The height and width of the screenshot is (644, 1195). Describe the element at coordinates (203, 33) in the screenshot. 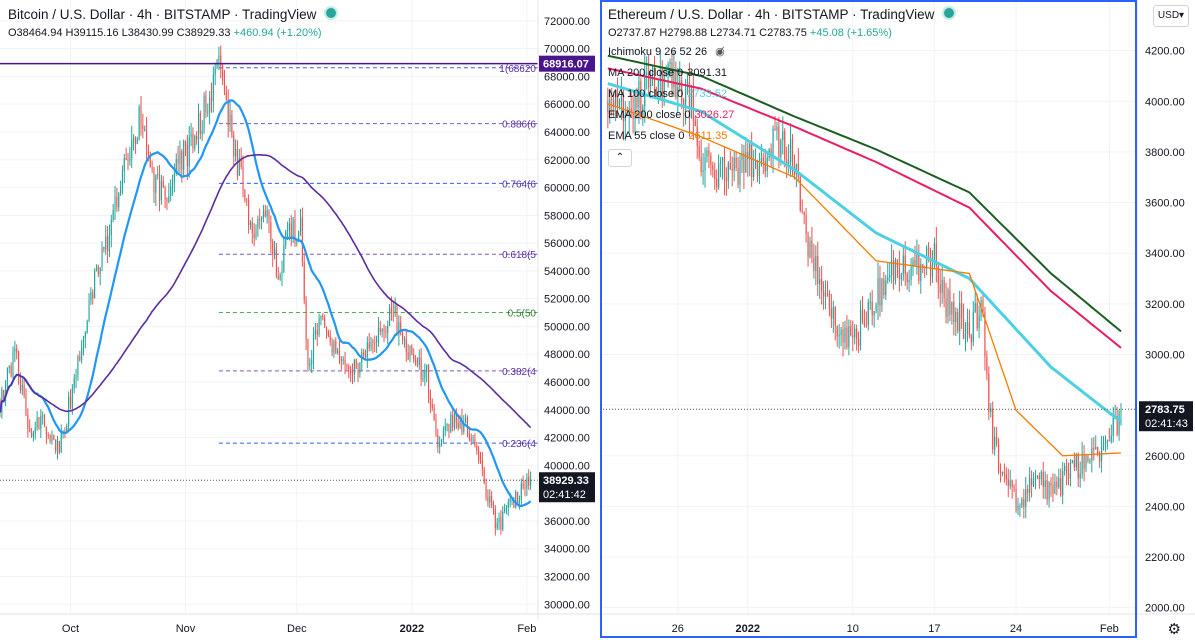

I see `btc-close: C38929.33` at that location.